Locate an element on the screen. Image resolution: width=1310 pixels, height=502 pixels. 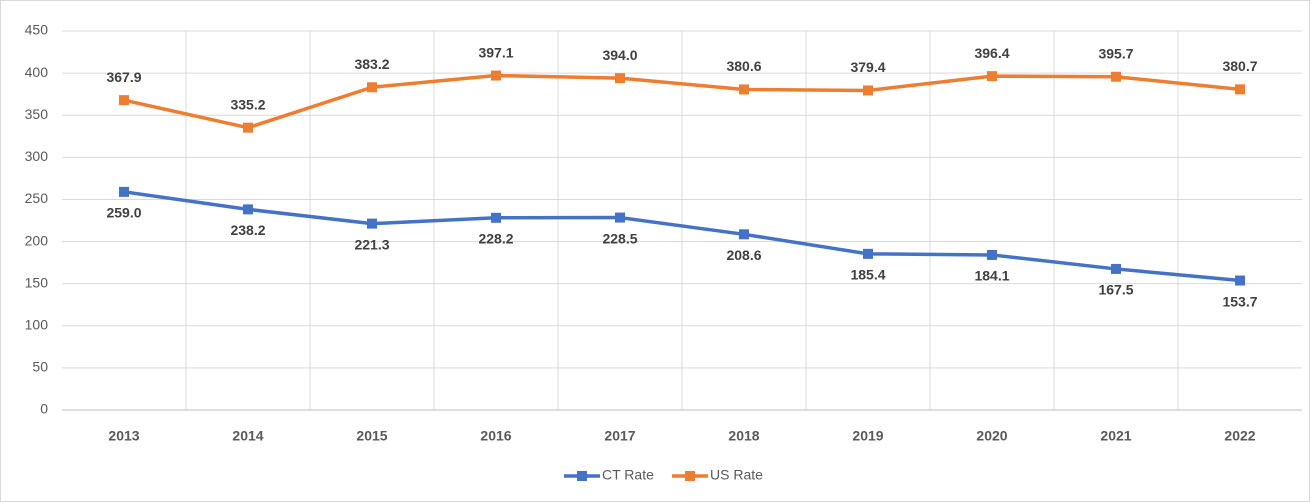
x-tick-label: 2019 is located at coordinates (867, 436).